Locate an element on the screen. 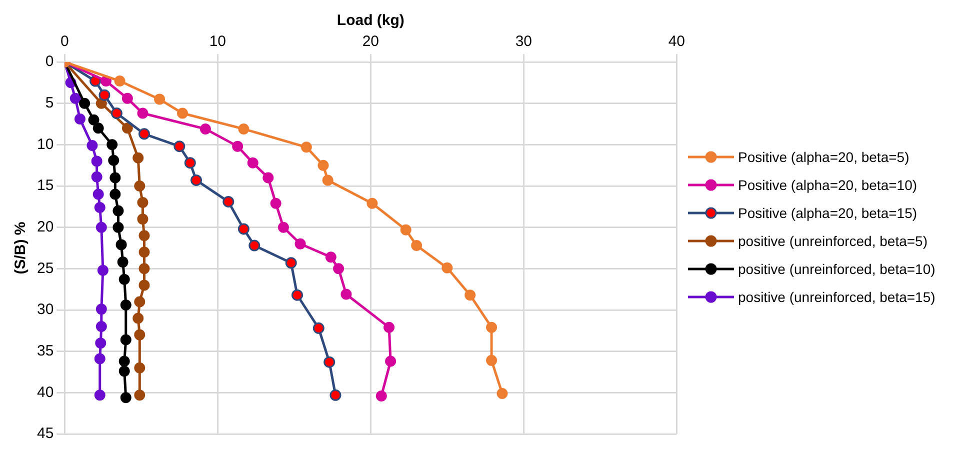 This screenshot has width=970, height=455. legend-label: Positive (alpha=20, beta=10) is located at coordinates (828, 185).